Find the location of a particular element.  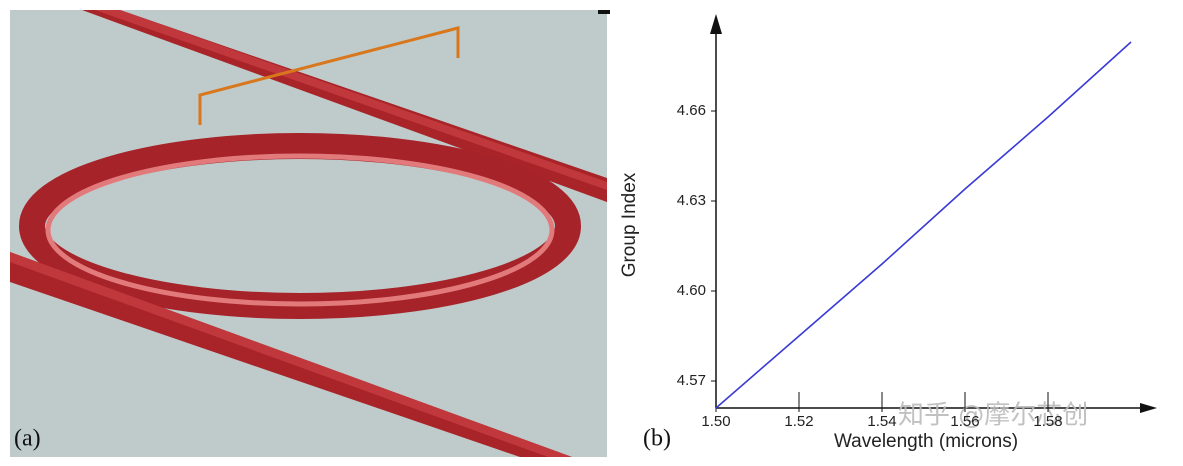

heater is located at coordinates (329, 75).